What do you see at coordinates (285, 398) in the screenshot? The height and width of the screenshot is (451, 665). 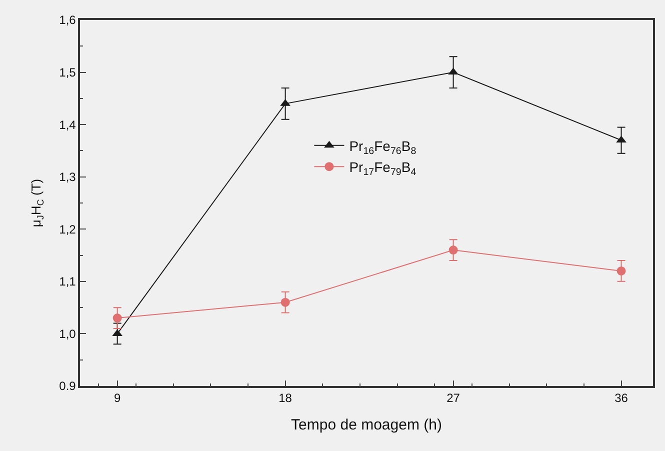 I see `x-tick-label: 18` at bounding box center [285, 398].